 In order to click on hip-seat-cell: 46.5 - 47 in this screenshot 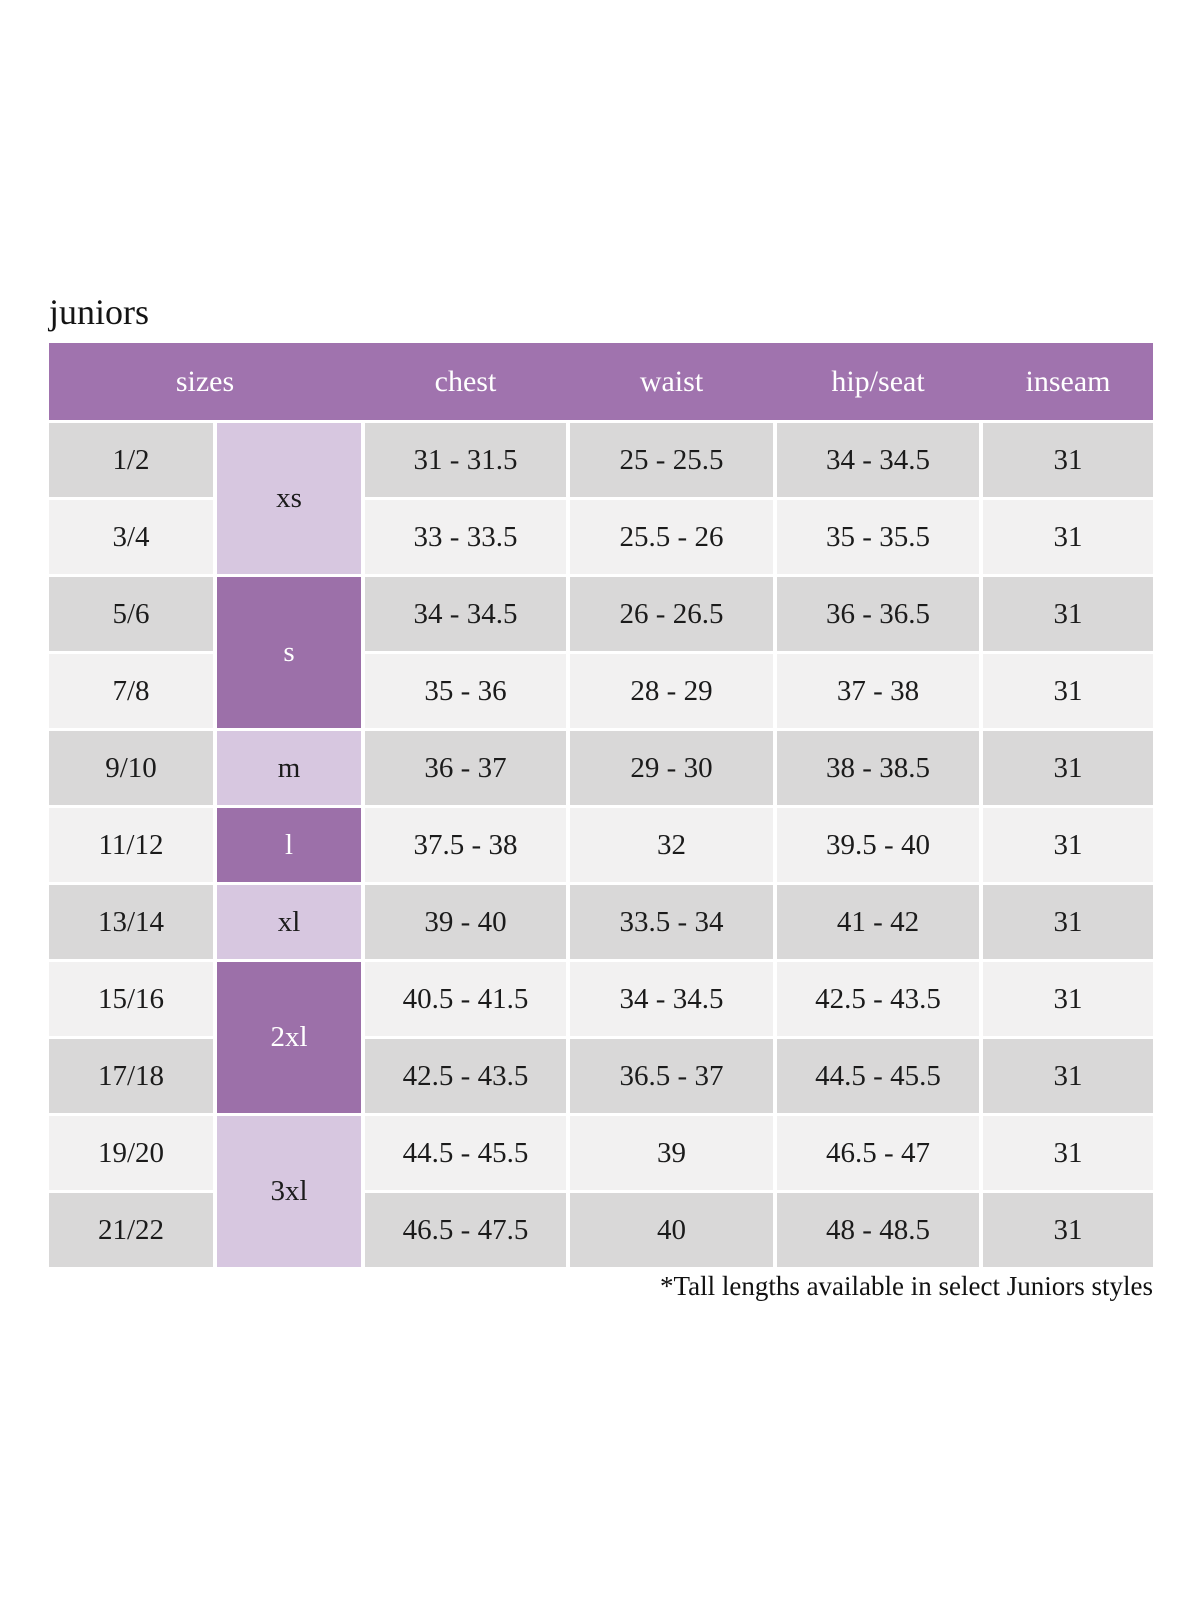, I will do `click(878, 1153)`.